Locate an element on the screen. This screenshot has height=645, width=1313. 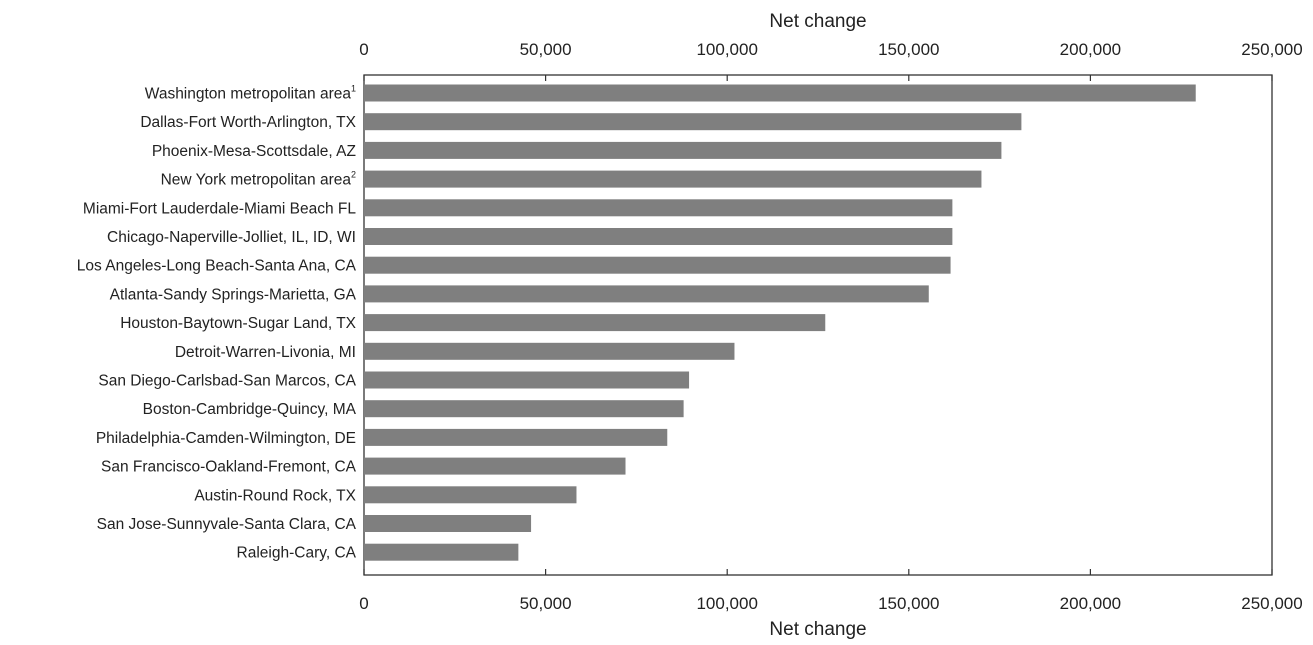
category-label: Boston-Cambridge-Quincy, MA is located at coordinates (250, 409).